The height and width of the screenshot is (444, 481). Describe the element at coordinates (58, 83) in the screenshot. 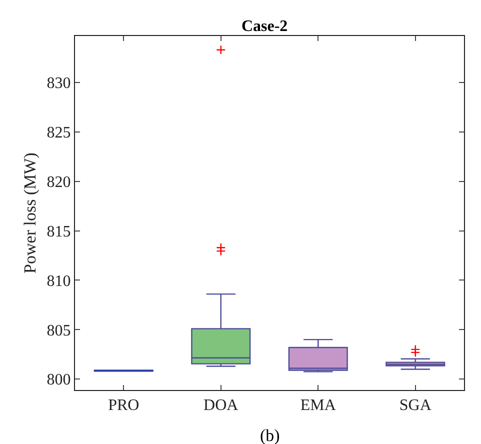

I see `y-tick-label: 830` at that location.